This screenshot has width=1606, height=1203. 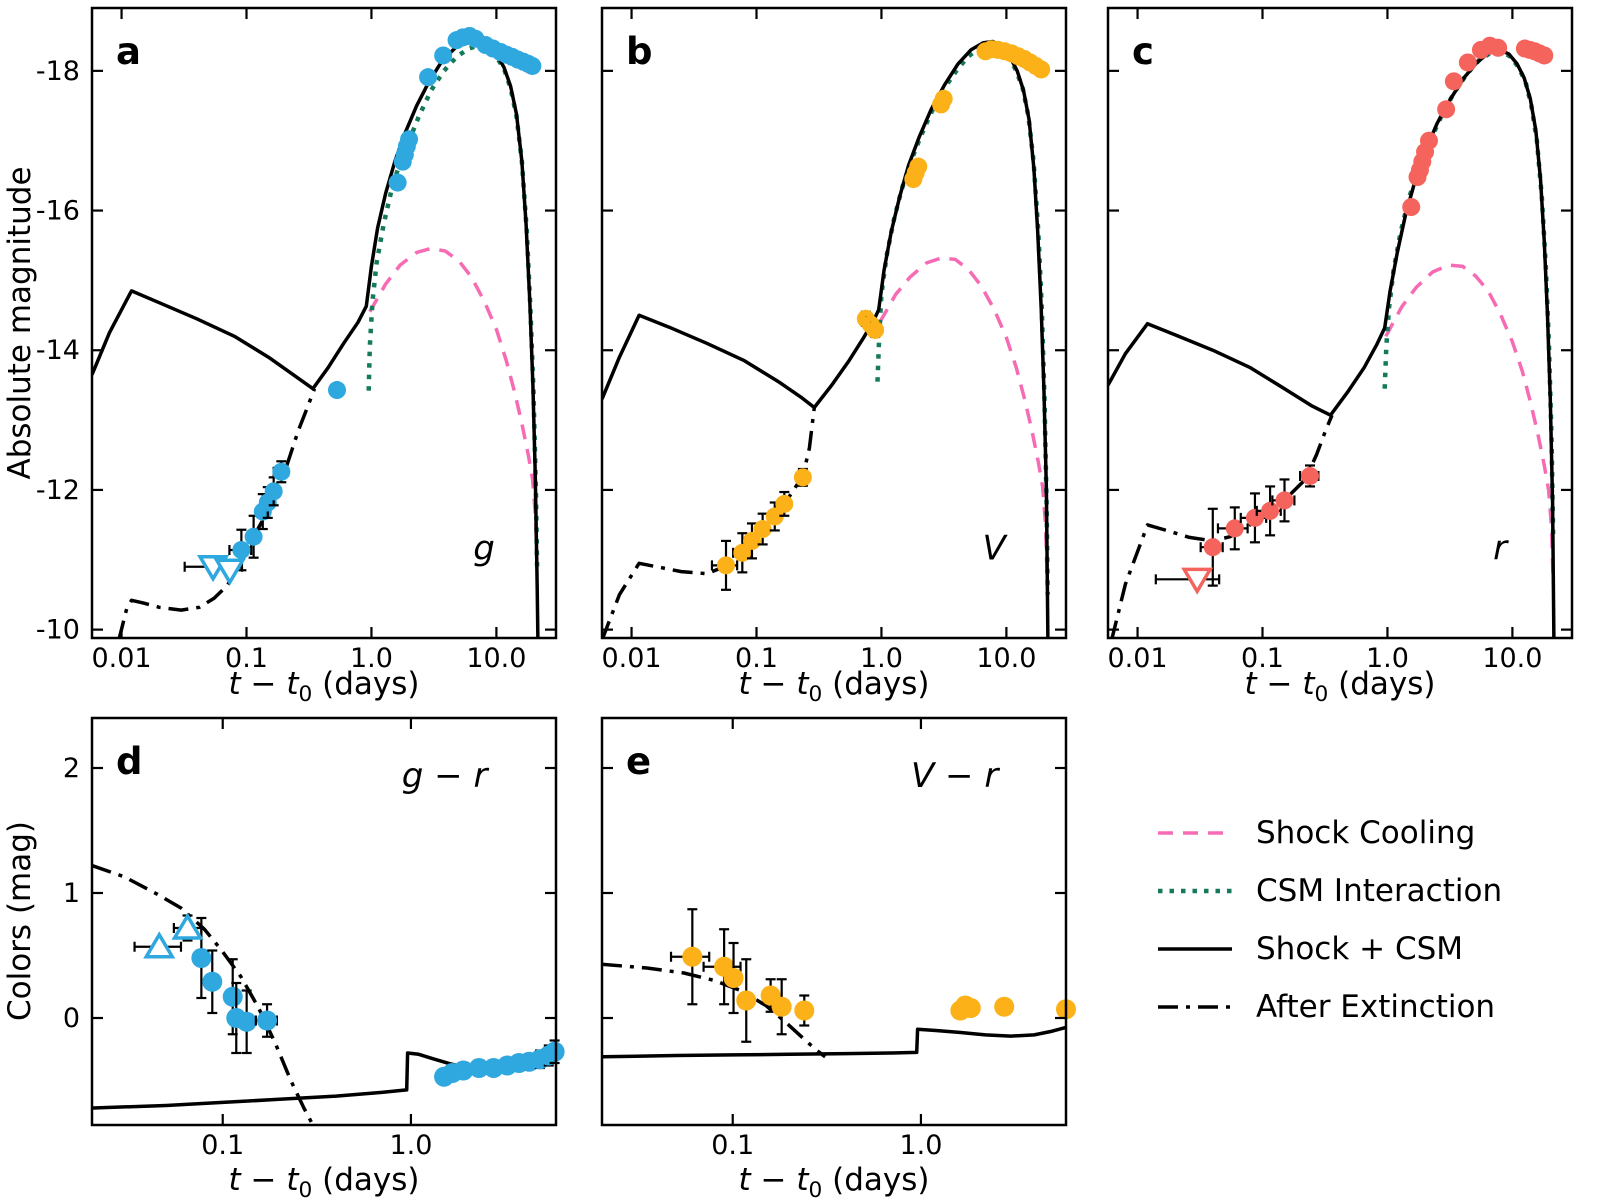 I want to click on band-label-b: V, so click(x=995, y=548).